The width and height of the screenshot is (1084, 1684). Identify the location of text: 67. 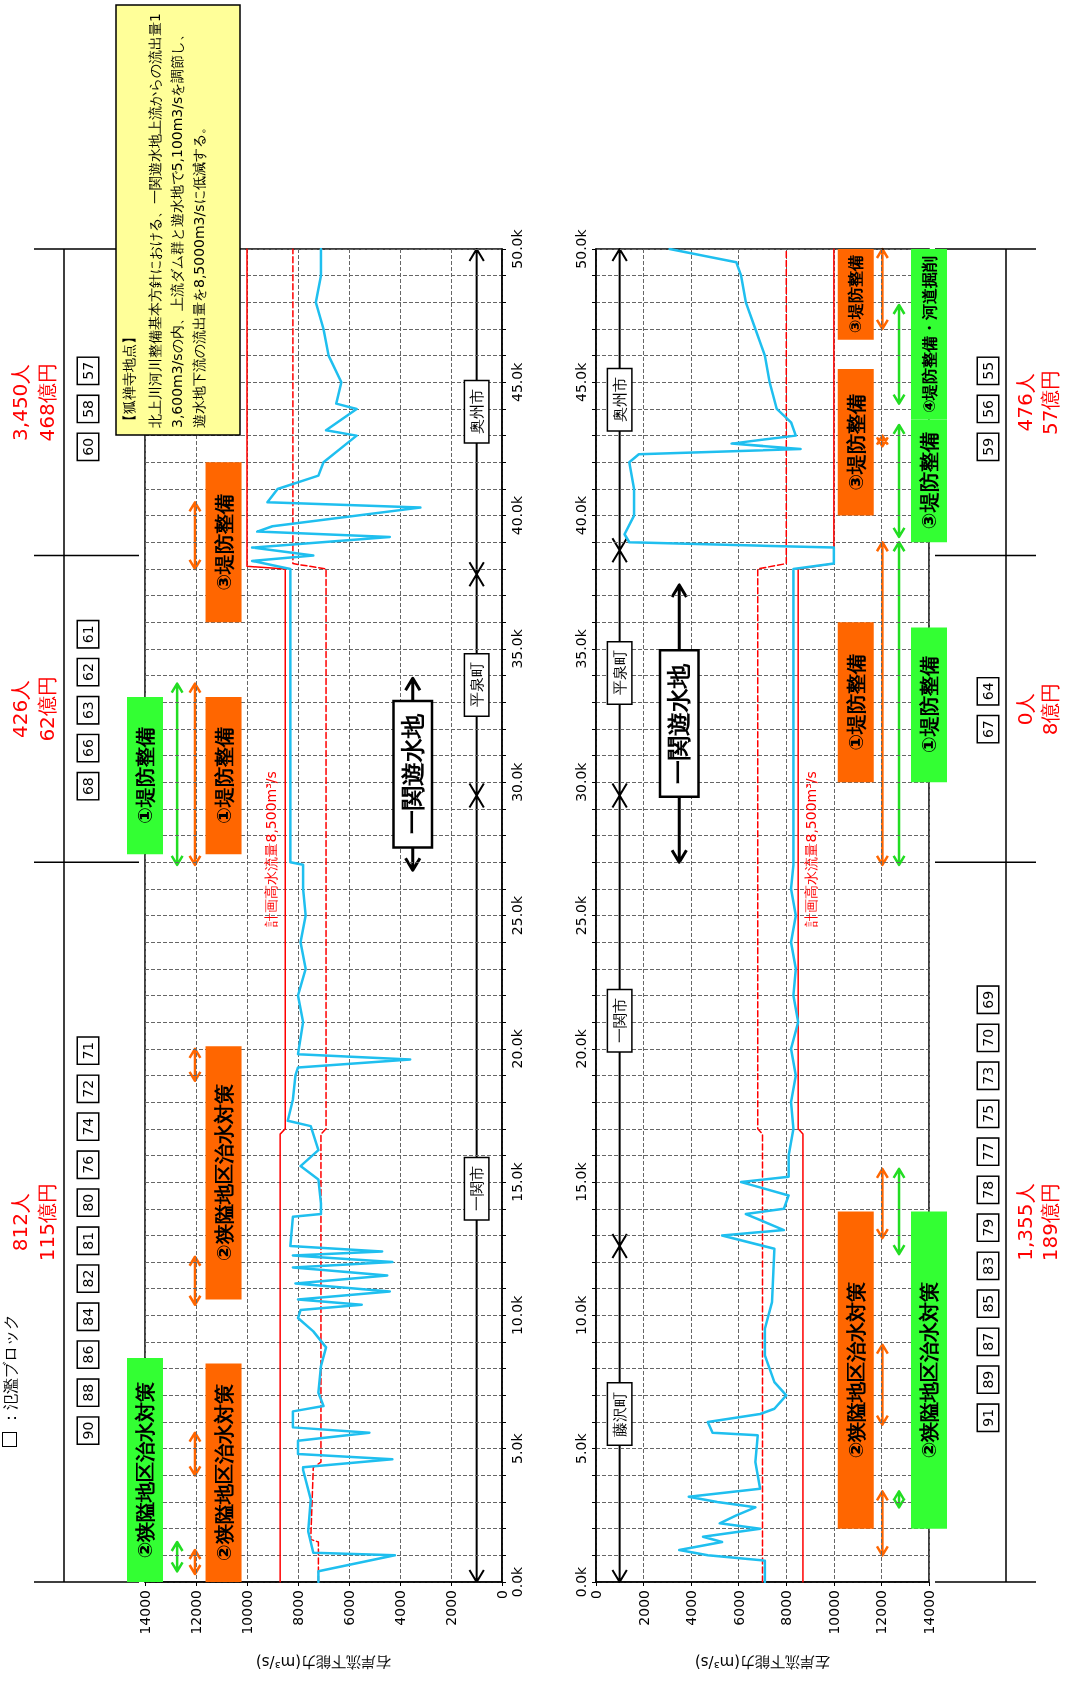
(988, 729).